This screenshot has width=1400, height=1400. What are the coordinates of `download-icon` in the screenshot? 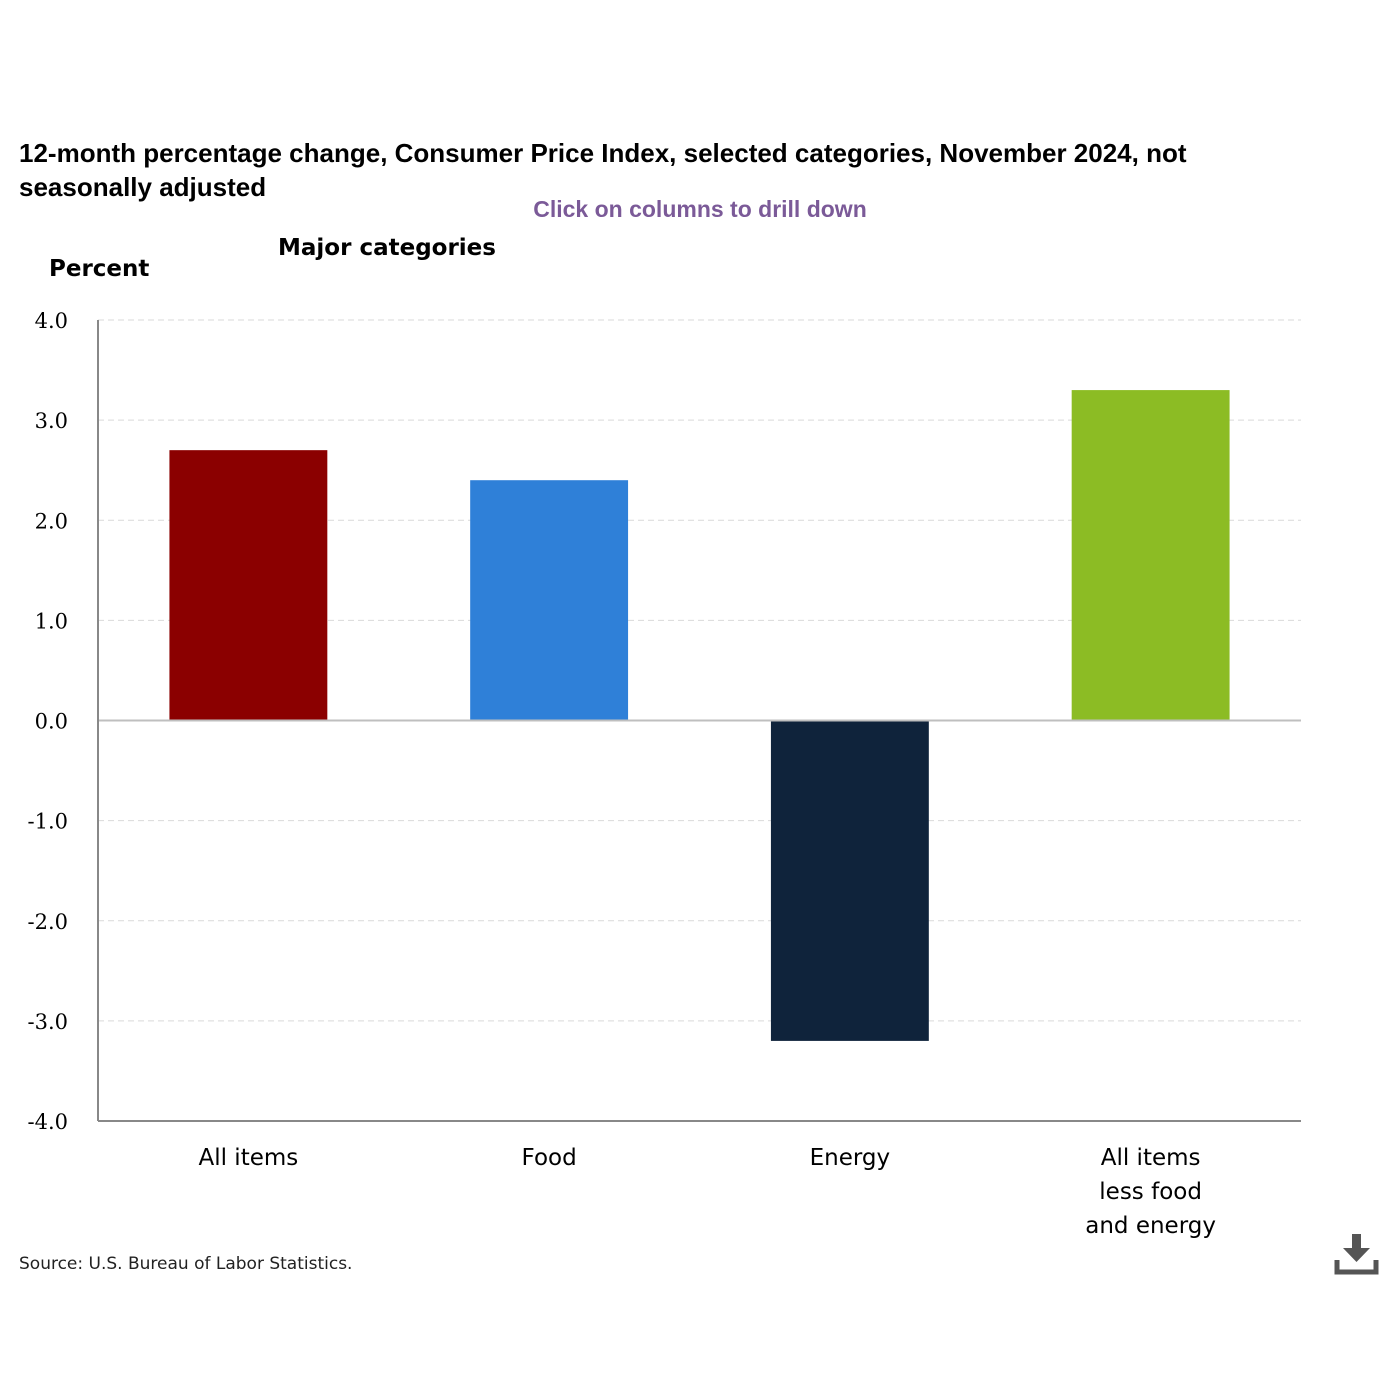 It's located at (1356, 1254).